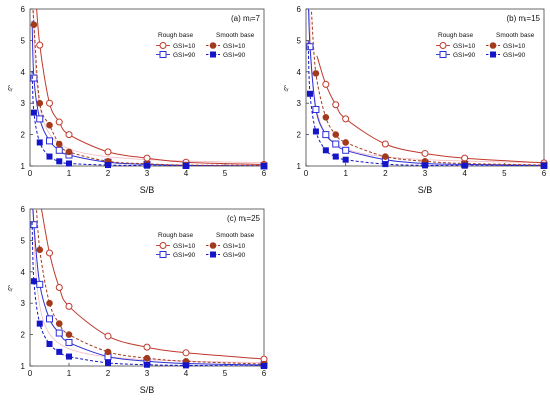  Describe the element at coordinates (244, 218) in the screenshot. I see `panel-label: (c) mᵢ=25` at that location.